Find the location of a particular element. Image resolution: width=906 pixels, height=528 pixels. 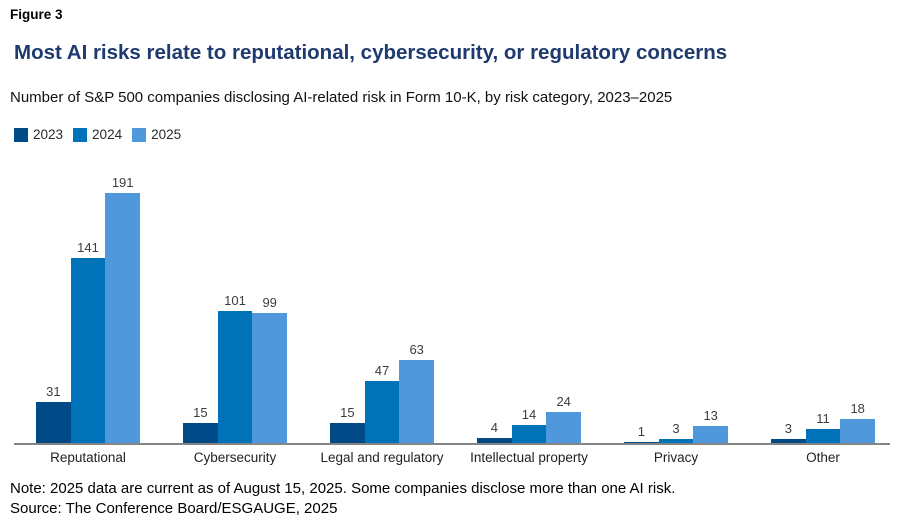

bar-group-reputational: 31 141 191 is located at coordinates (88, 308).